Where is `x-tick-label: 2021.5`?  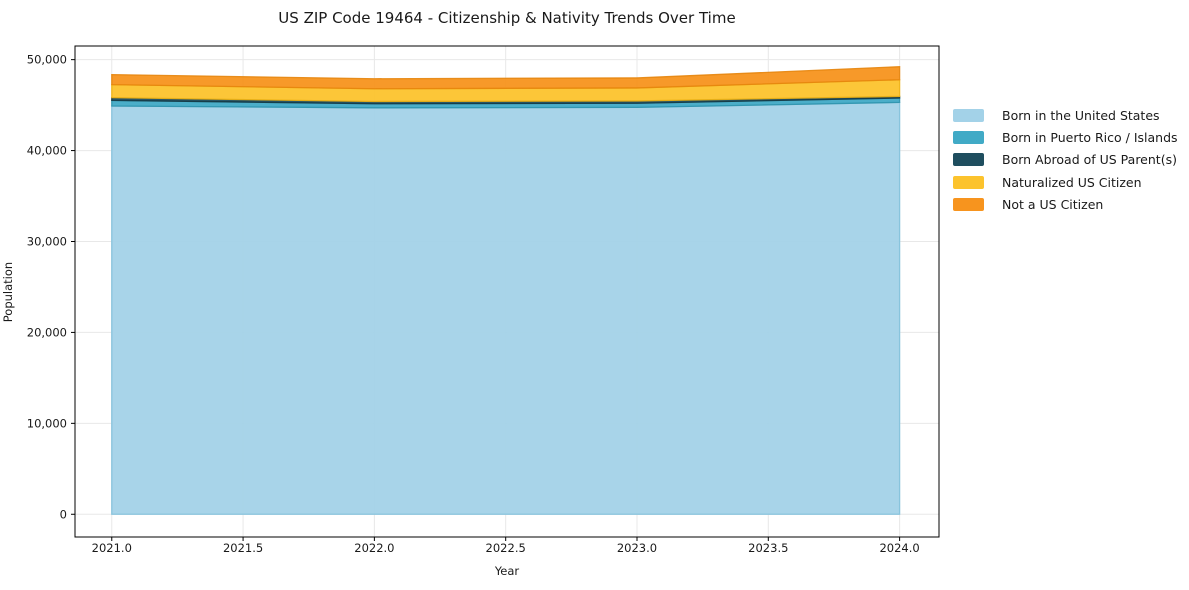 x-tick-label: 2021.5 is located at coordinates (243, 548).